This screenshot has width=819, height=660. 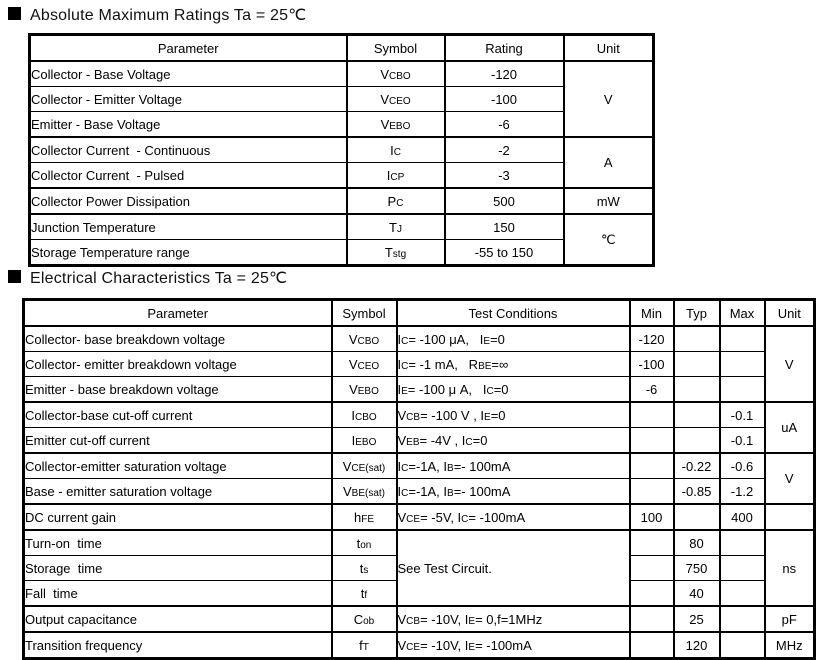 I want to click on param-cell: Fall time, so click(x=177, y=593).